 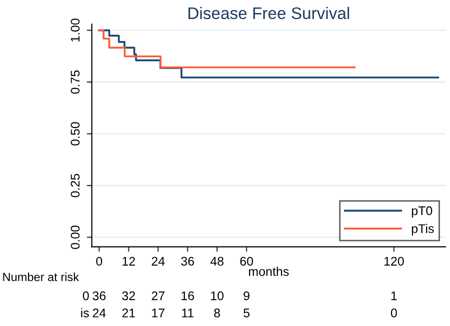 What do you see at coordinates (75, 186) in the screenshot?
I see `y-tick-label: 0.25` at bounding box center [75, 186].